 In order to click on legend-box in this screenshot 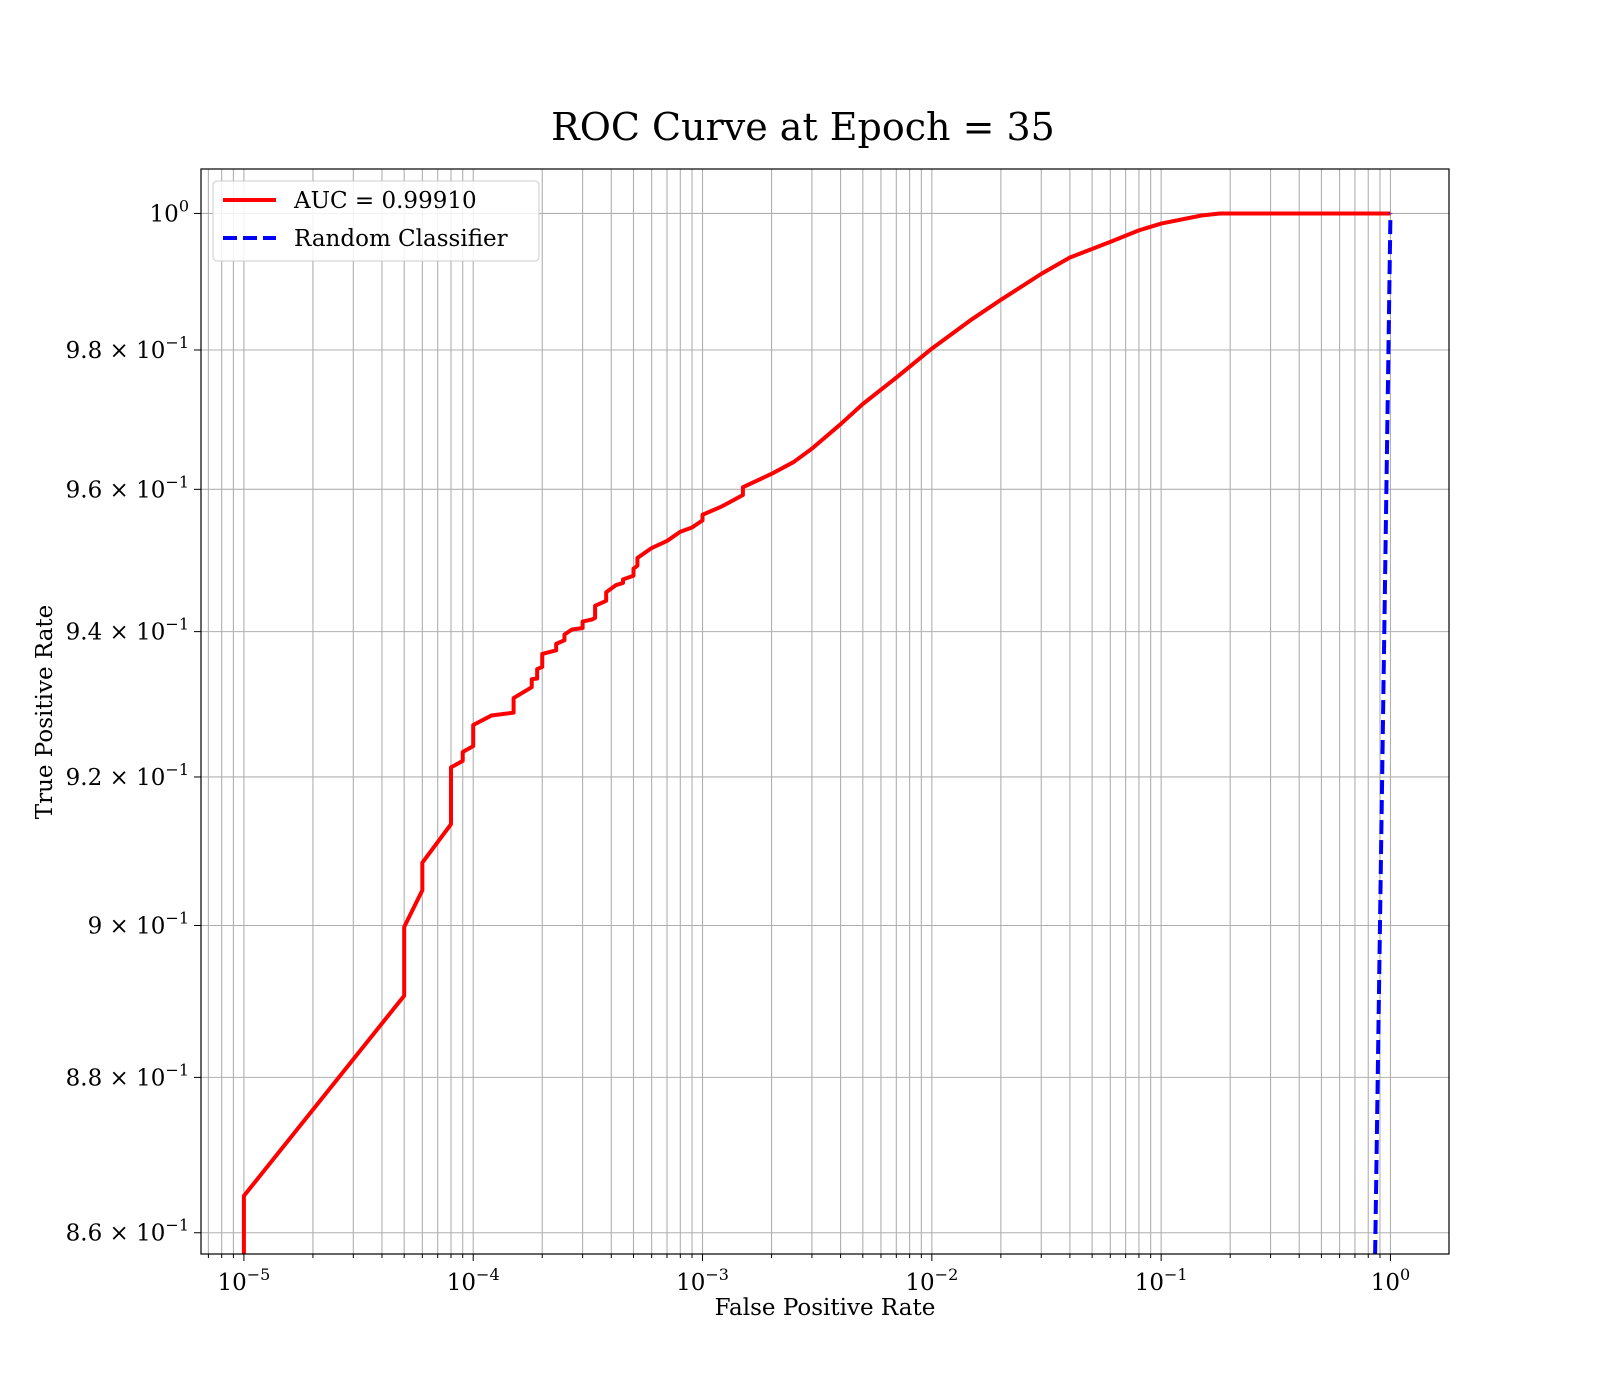, I will do `click(376, 221)`.